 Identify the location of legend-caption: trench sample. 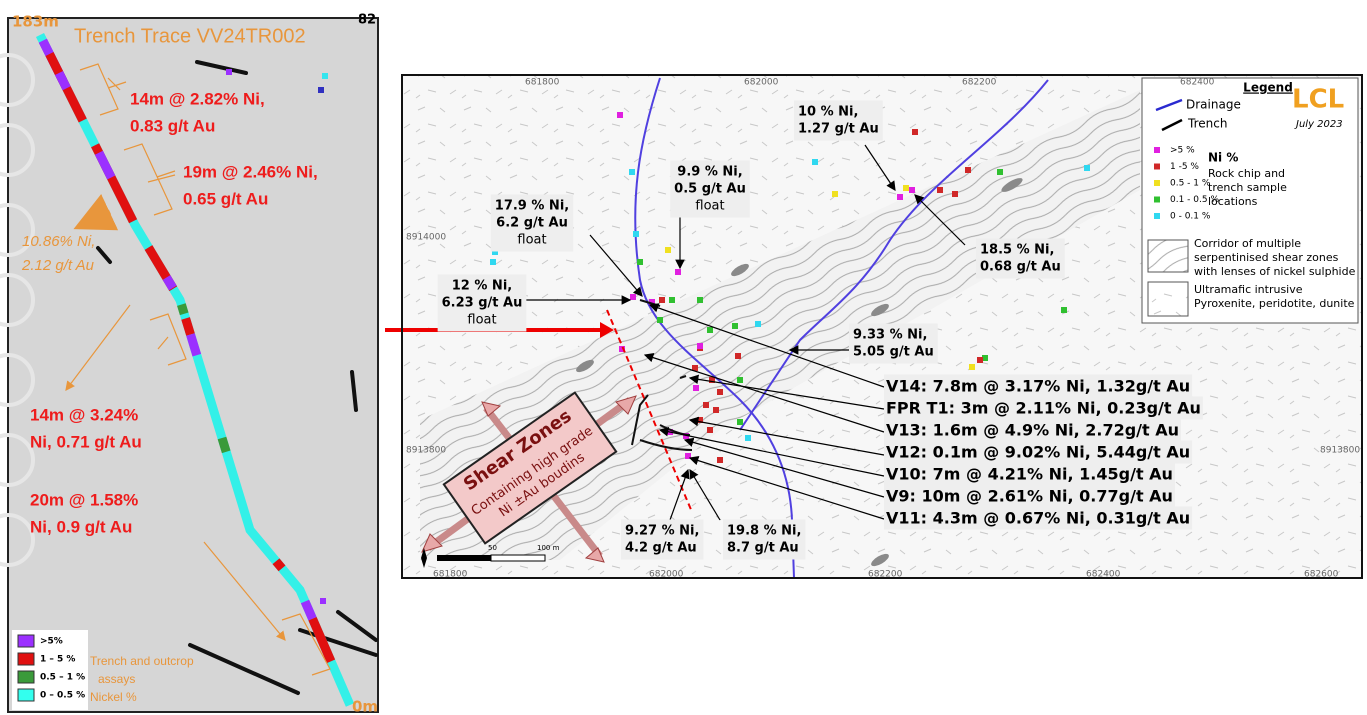
(1247, 187).